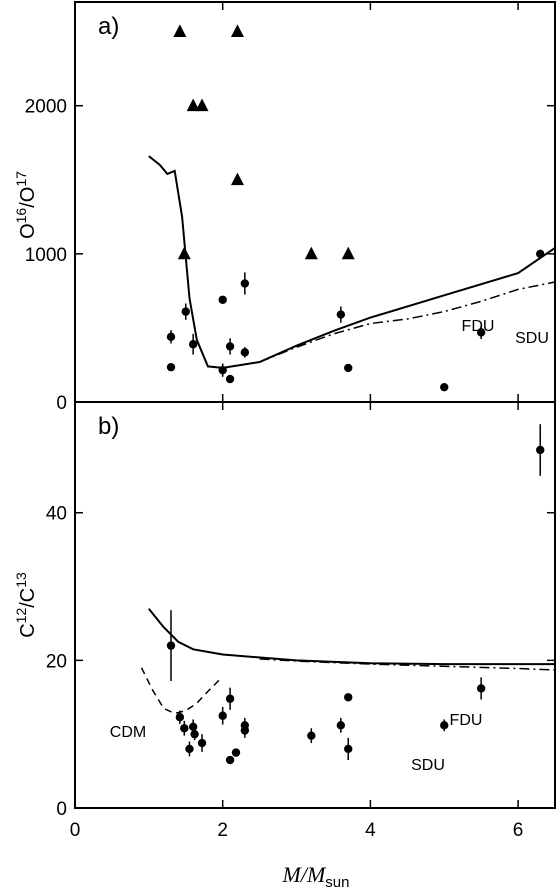 The height and width of the screenshot is (893, 557). Describe the element at coordinates (304, 874) in the screenshot. I see `x-axis-label-slash: /` at that location.